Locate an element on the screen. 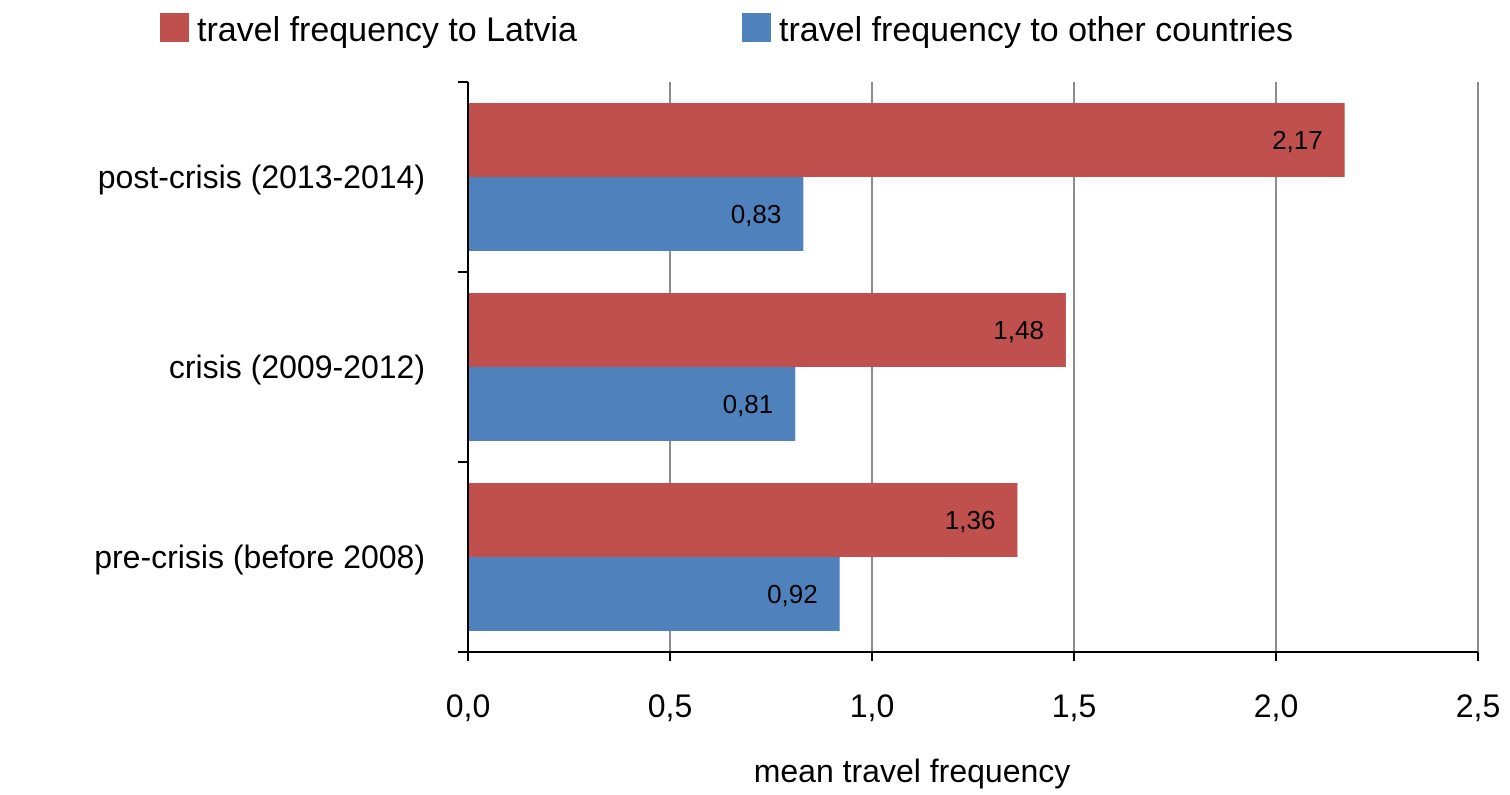 The height and width of the screenshot is (795, 1510). x-tick-label: 2,5 is located at coordinates (1478, 706).